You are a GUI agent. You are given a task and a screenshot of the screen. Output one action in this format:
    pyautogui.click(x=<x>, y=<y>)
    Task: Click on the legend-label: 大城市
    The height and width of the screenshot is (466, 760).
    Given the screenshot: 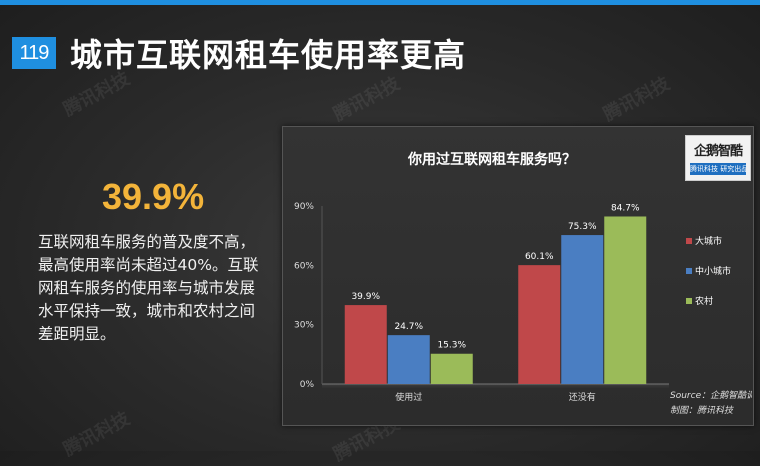 What is the action you would take?
    pyautogui.click(x=708, y=241)
    